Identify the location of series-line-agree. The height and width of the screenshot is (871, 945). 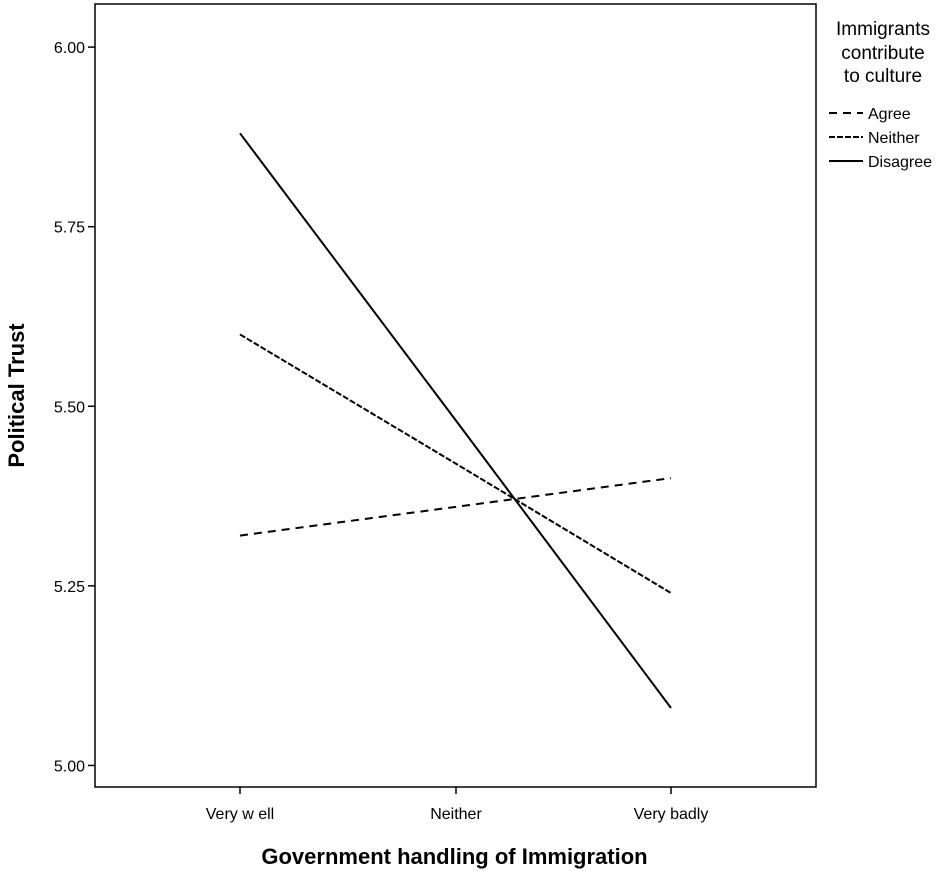
(455, 507).